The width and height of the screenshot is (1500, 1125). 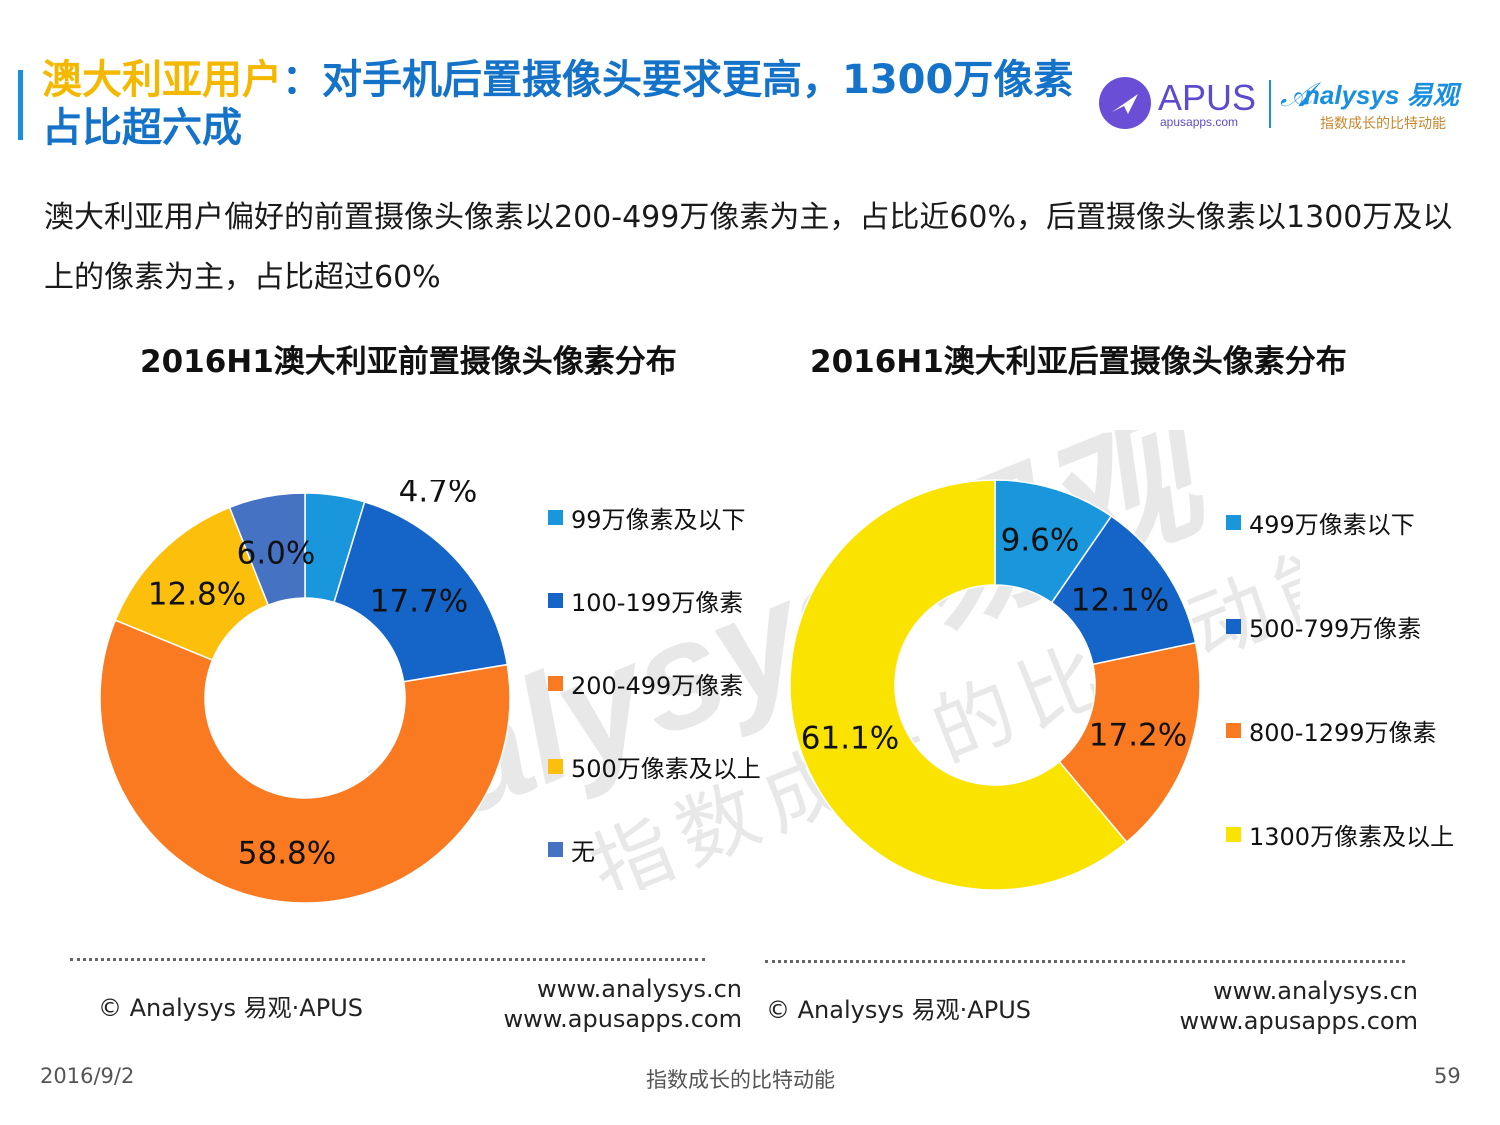 What do you see at coordinates (1040, 541) in the screenshot?
I see `slice-data-label: 9.6%` at bounding box center [1040, 541].